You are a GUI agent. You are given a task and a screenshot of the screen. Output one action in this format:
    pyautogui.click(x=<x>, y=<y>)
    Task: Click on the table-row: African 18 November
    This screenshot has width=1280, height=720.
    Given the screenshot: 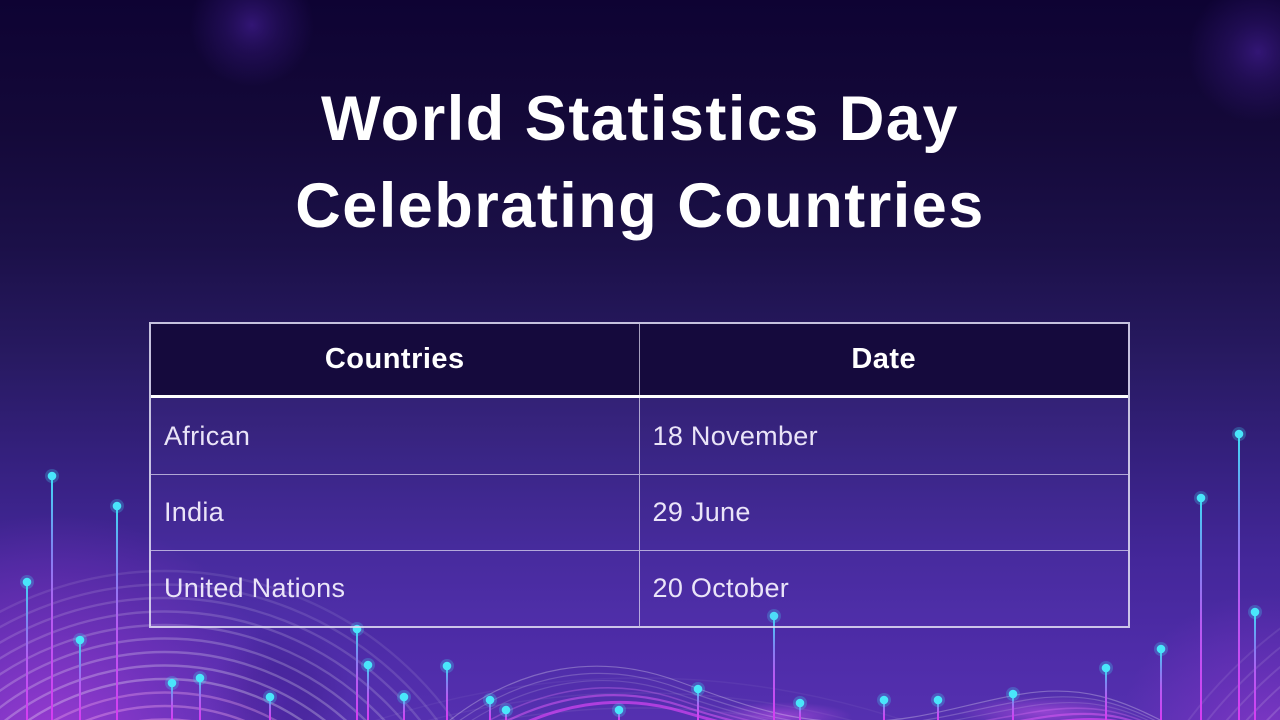 What is the action you would take?
    pyautogui.click(x=639, y=436)
    